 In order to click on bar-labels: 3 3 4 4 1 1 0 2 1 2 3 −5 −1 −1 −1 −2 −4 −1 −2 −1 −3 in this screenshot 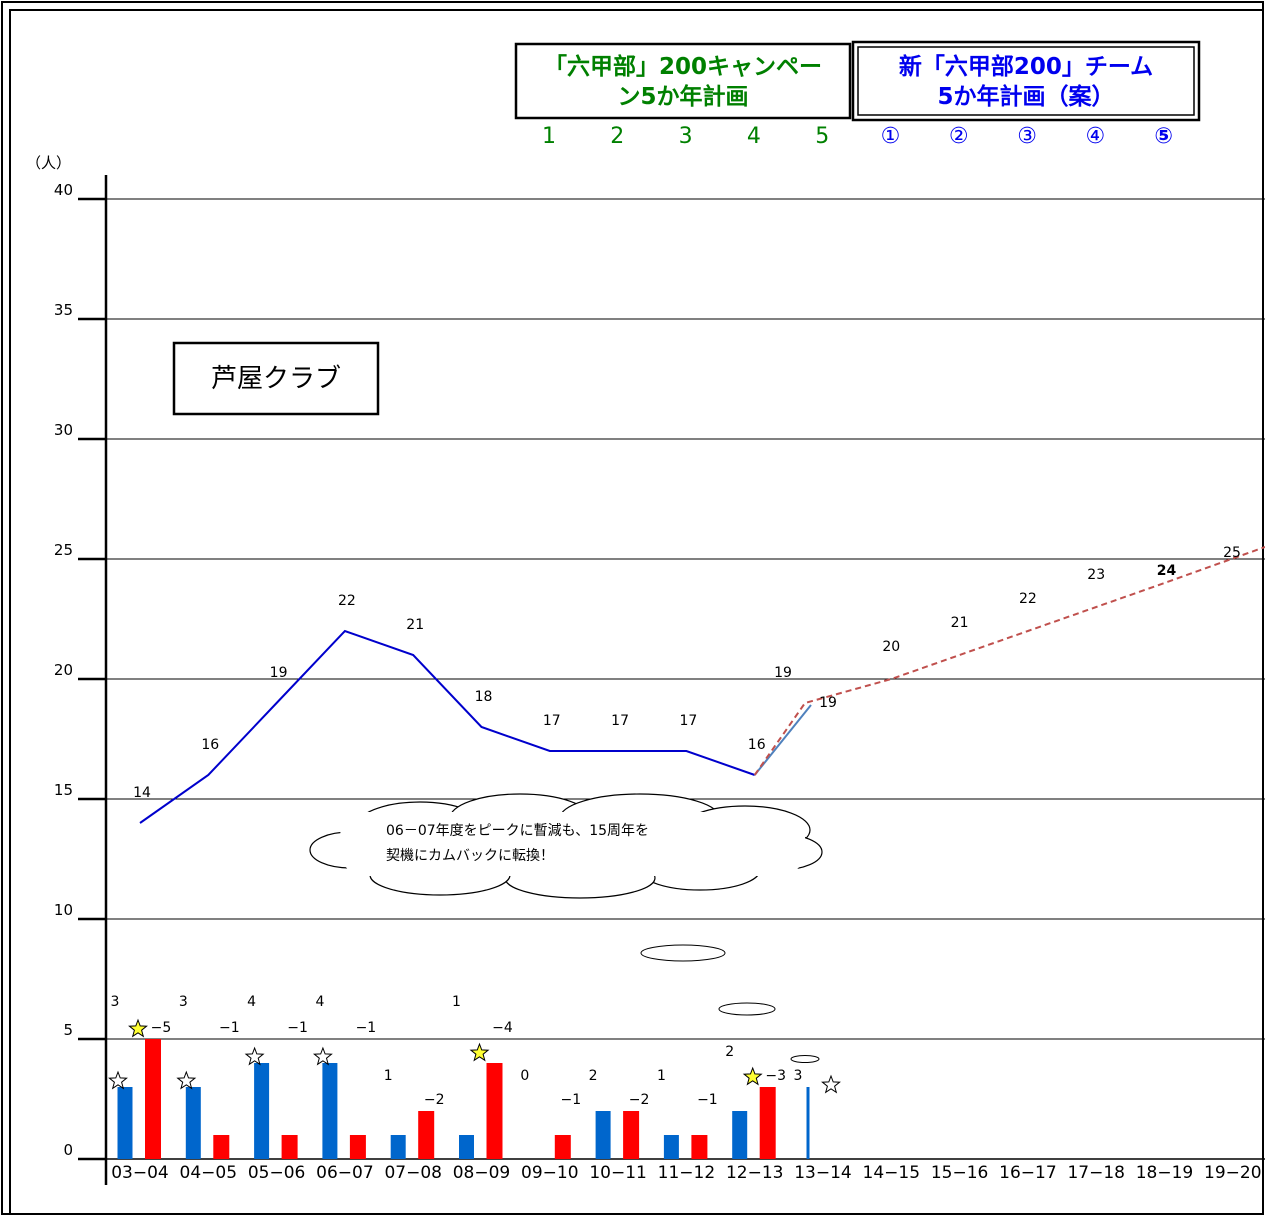, I will do `click(457, 1051)`.